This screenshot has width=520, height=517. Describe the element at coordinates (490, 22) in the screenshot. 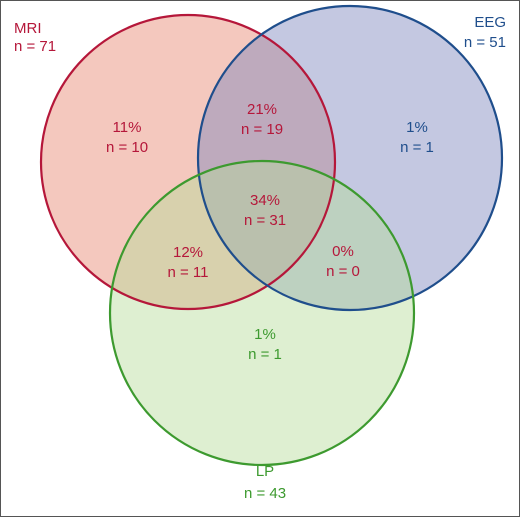

I see `eeg-set-name: EEG` at that location.